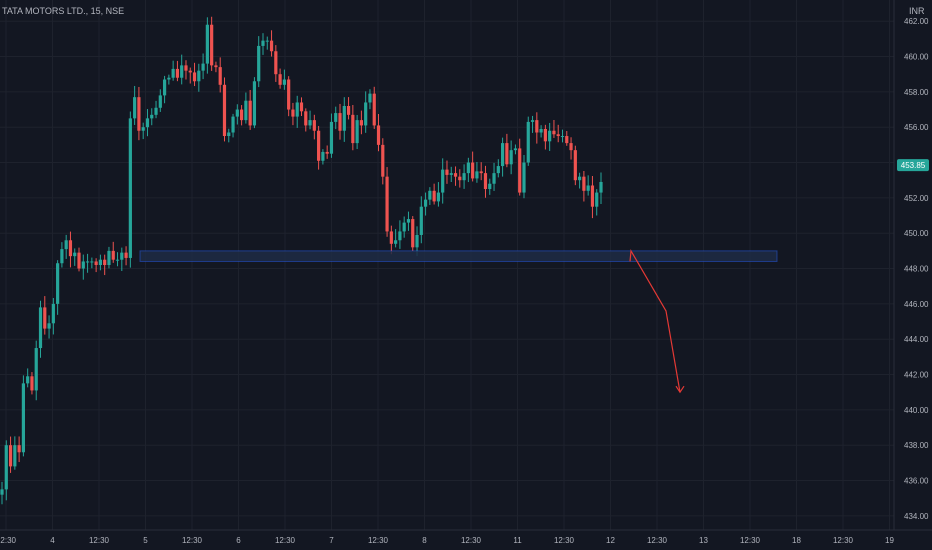 This screenshot has height=550, width=932. Describe the element at coordinates (331, 540) in the screenshot. I see `time-tick-label: 7` at that location.